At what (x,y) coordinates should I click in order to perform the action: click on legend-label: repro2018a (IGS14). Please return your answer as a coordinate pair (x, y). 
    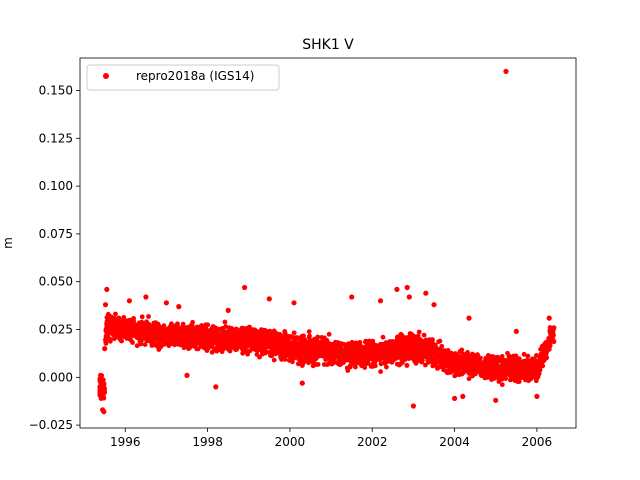
    Looking at the image, I should click on (195, 76).